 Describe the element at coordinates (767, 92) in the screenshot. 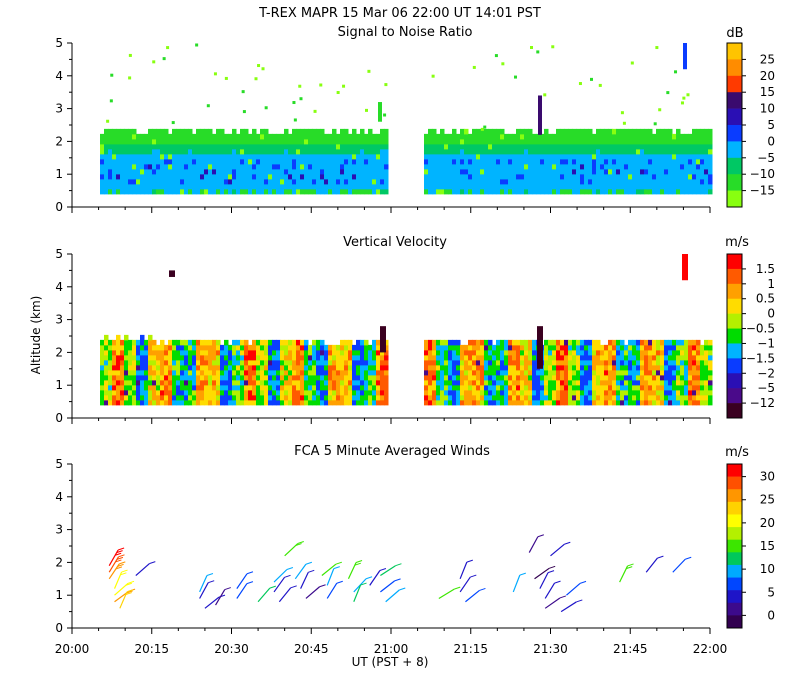

I see `colorbar-tick-label: 15` at that location.